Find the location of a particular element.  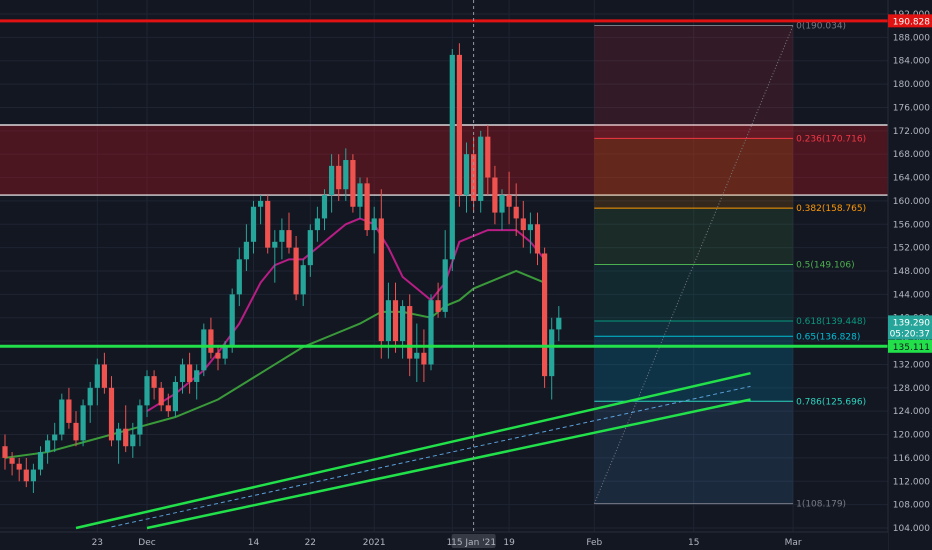

price-tick-label: 144.000 is located at coordinates (911, 295).